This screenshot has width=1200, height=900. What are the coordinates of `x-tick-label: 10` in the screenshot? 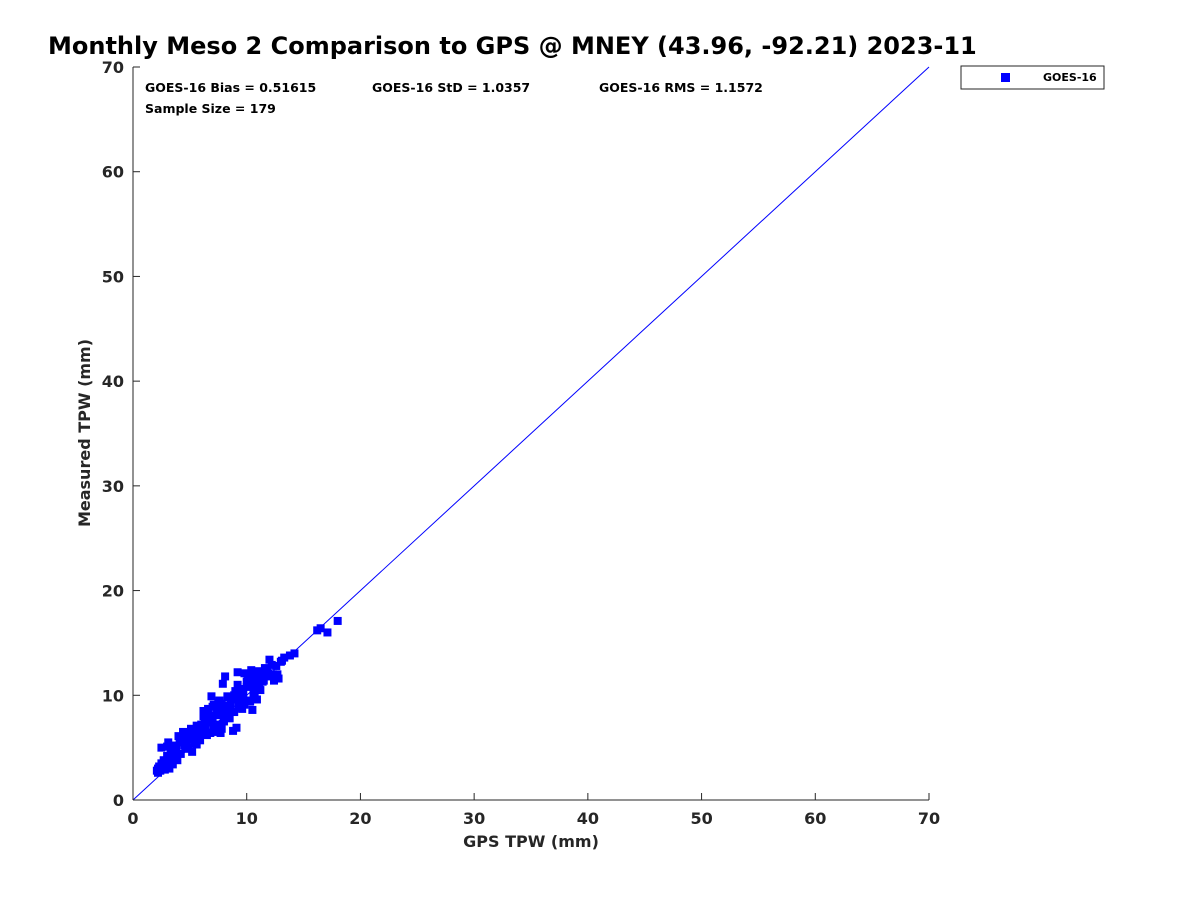 It's located at (247, 818).